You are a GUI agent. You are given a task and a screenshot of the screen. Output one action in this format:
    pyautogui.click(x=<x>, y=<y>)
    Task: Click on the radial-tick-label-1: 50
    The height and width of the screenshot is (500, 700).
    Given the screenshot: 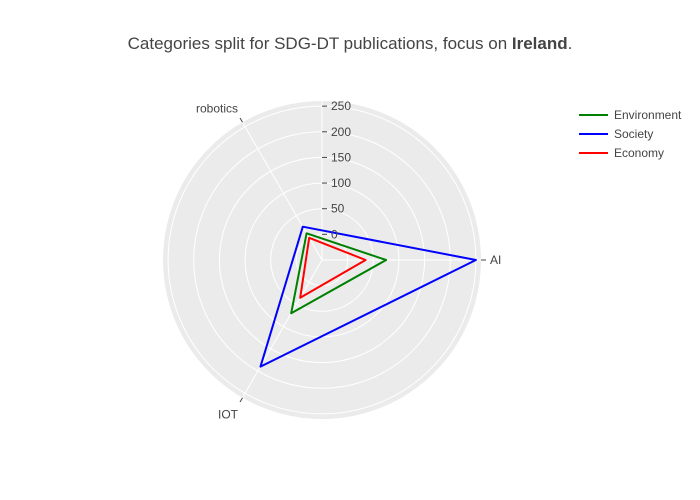 What is the action you would take?
    pyautogui.click(x=338, y=209)
    